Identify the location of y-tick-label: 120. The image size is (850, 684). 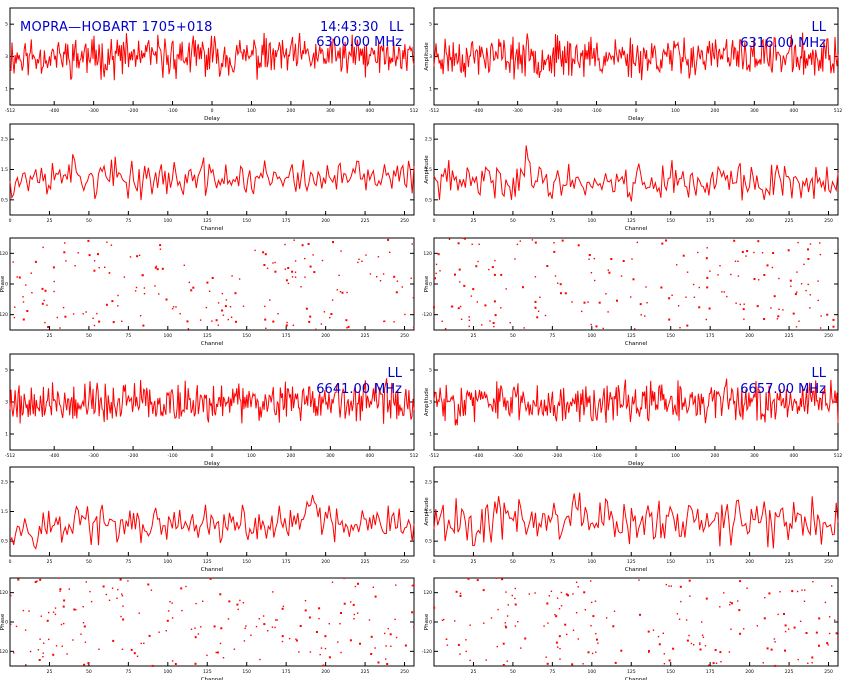
(4, 254).